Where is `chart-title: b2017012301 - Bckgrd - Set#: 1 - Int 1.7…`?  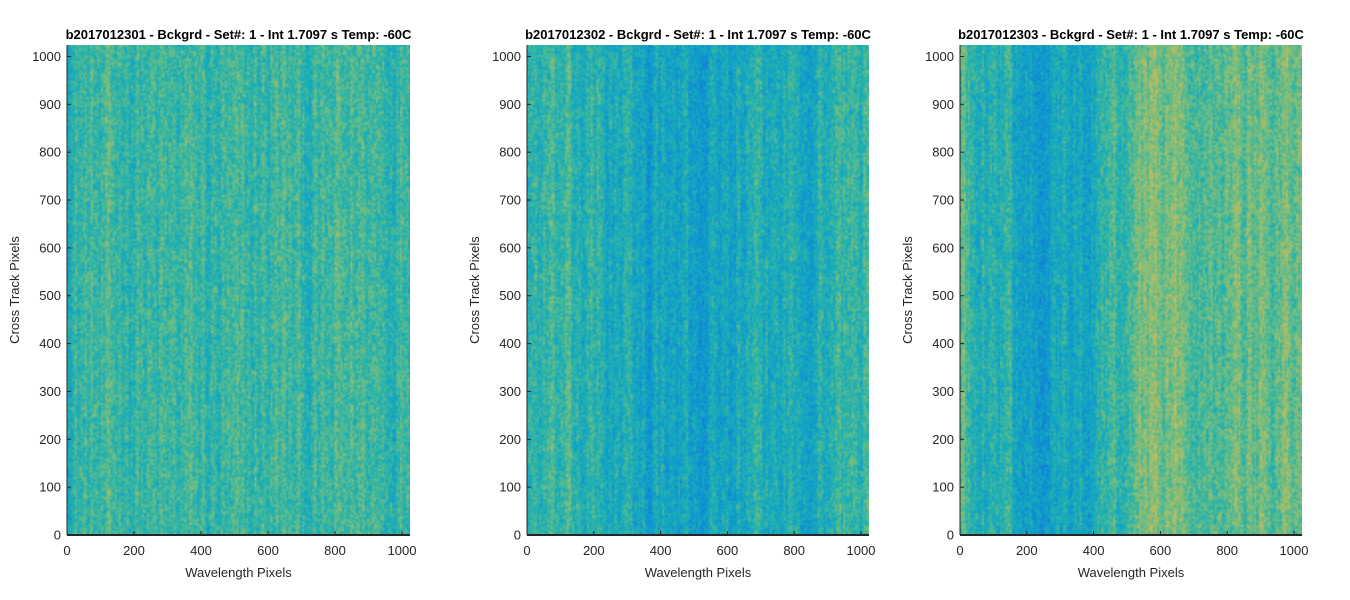
chart-title: b2017012301 - Bckgrd - Set#: 1 - Int 1.7… is located at coordinates (239, 34).